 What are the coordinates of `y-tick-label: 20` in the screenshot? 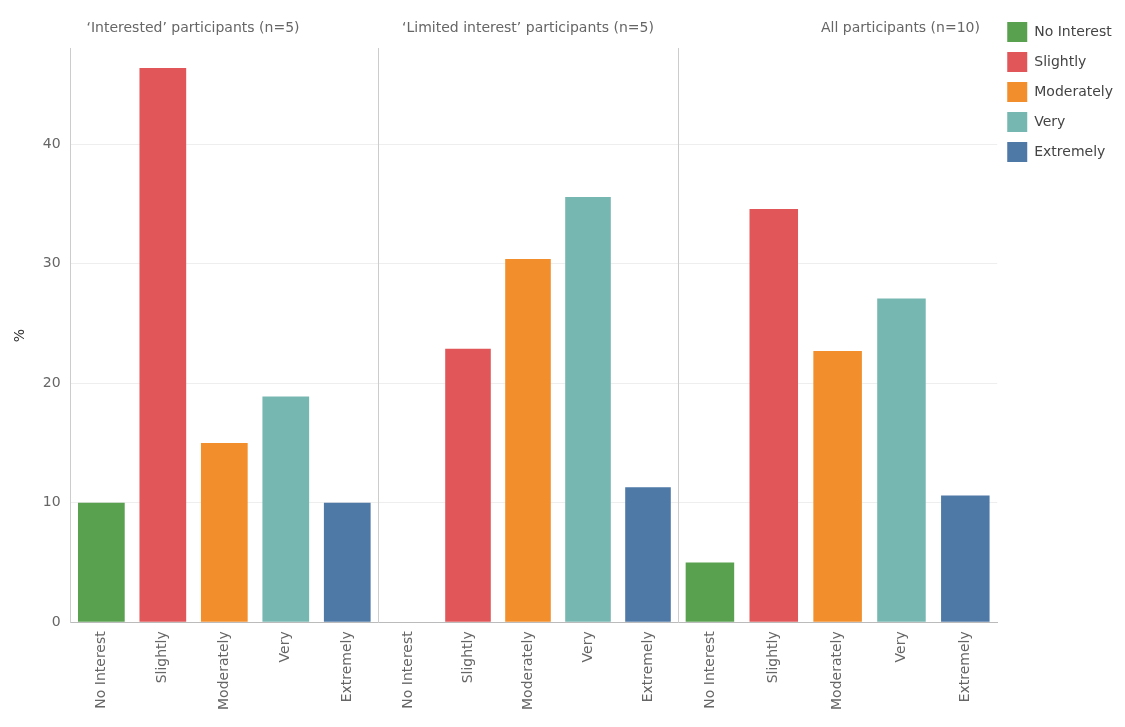 It's located at (51, 381).